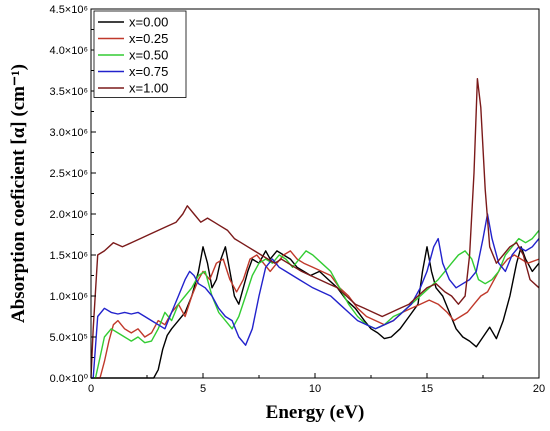  Describe the element at coordinates (148, 71) in the screenshot. I see `legend-label: x=0.75` at that location.